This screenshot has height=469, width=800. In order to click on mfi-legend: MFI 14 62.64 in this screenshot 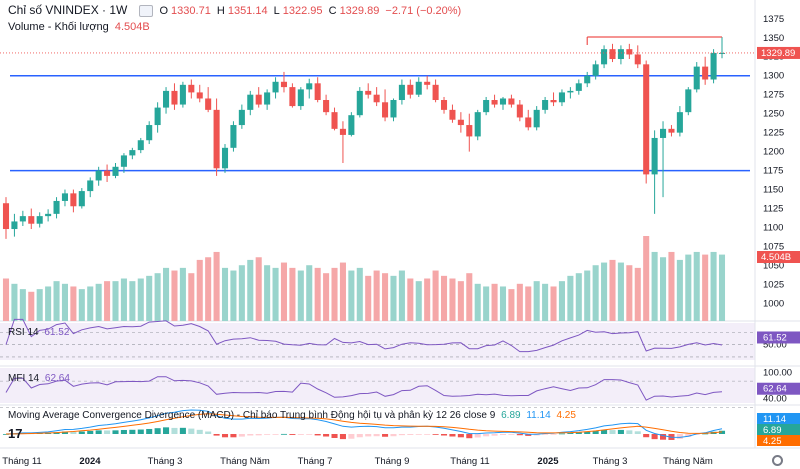, I will do `click(39, 378)`.